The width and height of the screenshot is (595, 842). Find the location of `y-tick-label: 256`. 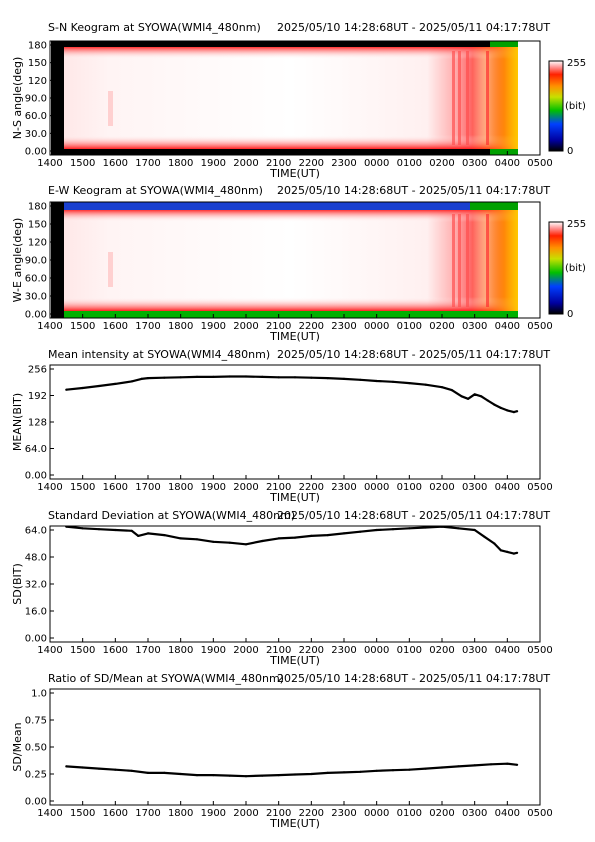

y-tick-label: 256 is located at coordinates (37, 370).